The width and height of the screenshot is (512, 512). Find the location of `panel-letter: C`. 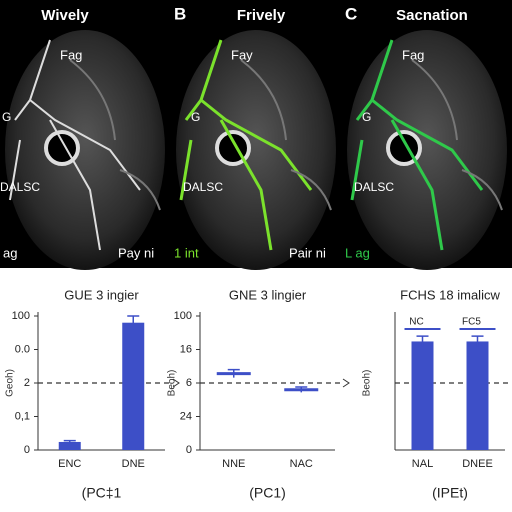

panel-letter: C is located at coordinates (351, 13).